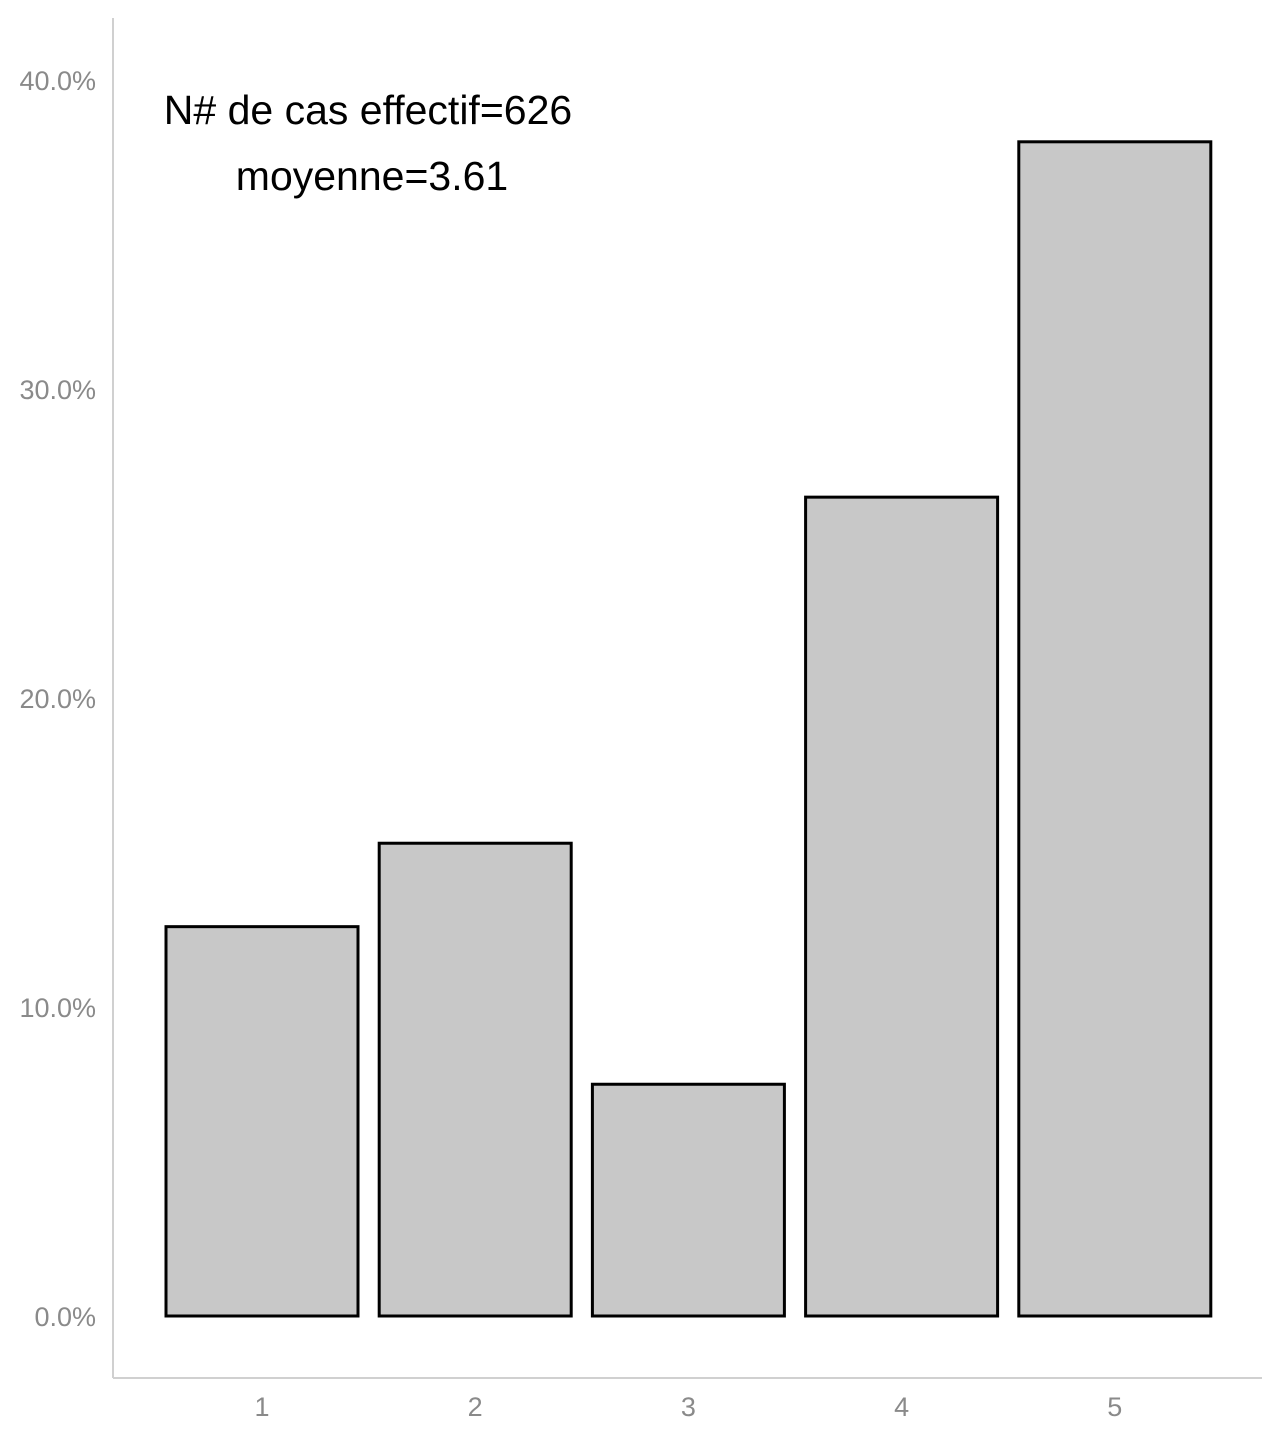 Image resolution: width=1262 pixels, height=1440 pixels. What do you see at coordinates (368, 143) in the screenshot?
I see `annotations: N# de cas effectif=626 moyenne=3.61` at bounding box center [368, 143].